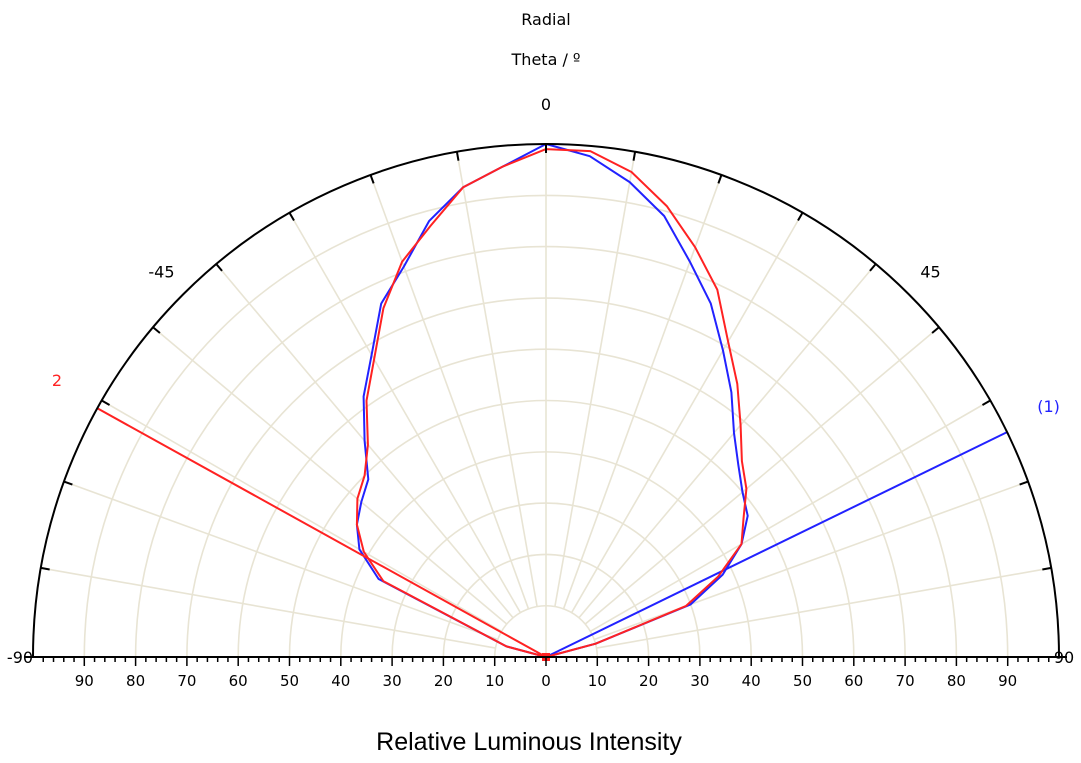 This screenshot has width=1081, height=763. What do you see at coordinates (529, 742) in the screenshot?
I see `x-axis-label: Relative Luminous Intensity` at bounding box center [529, 742].